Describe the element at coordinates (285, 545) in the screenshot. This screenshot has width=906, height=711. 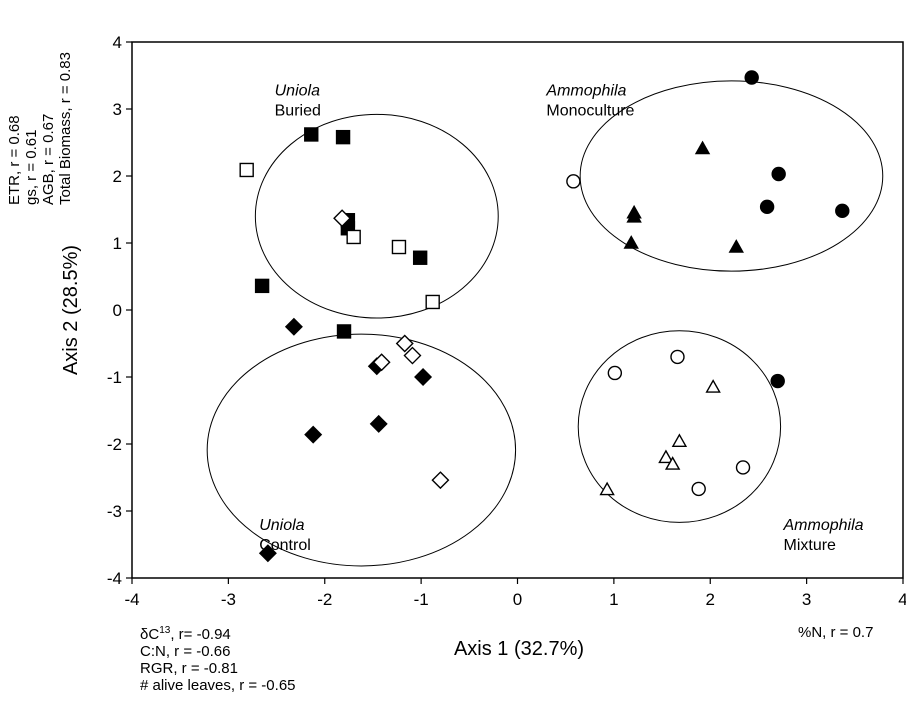
I see `group-label-plain: Control` at that location.